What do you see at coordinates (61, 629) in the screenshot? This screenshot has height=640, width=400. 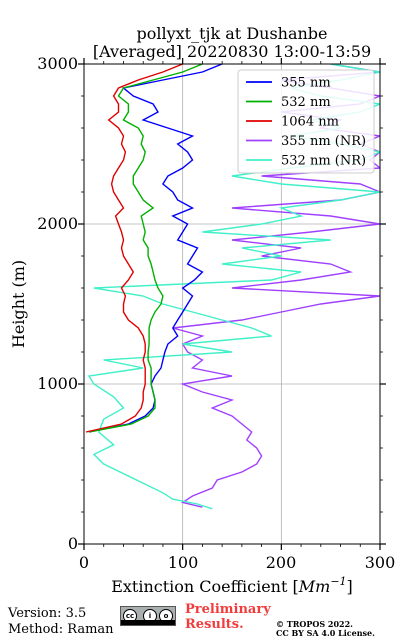 I see `method-text: Method: Raman` at bounding box center [61, 629].